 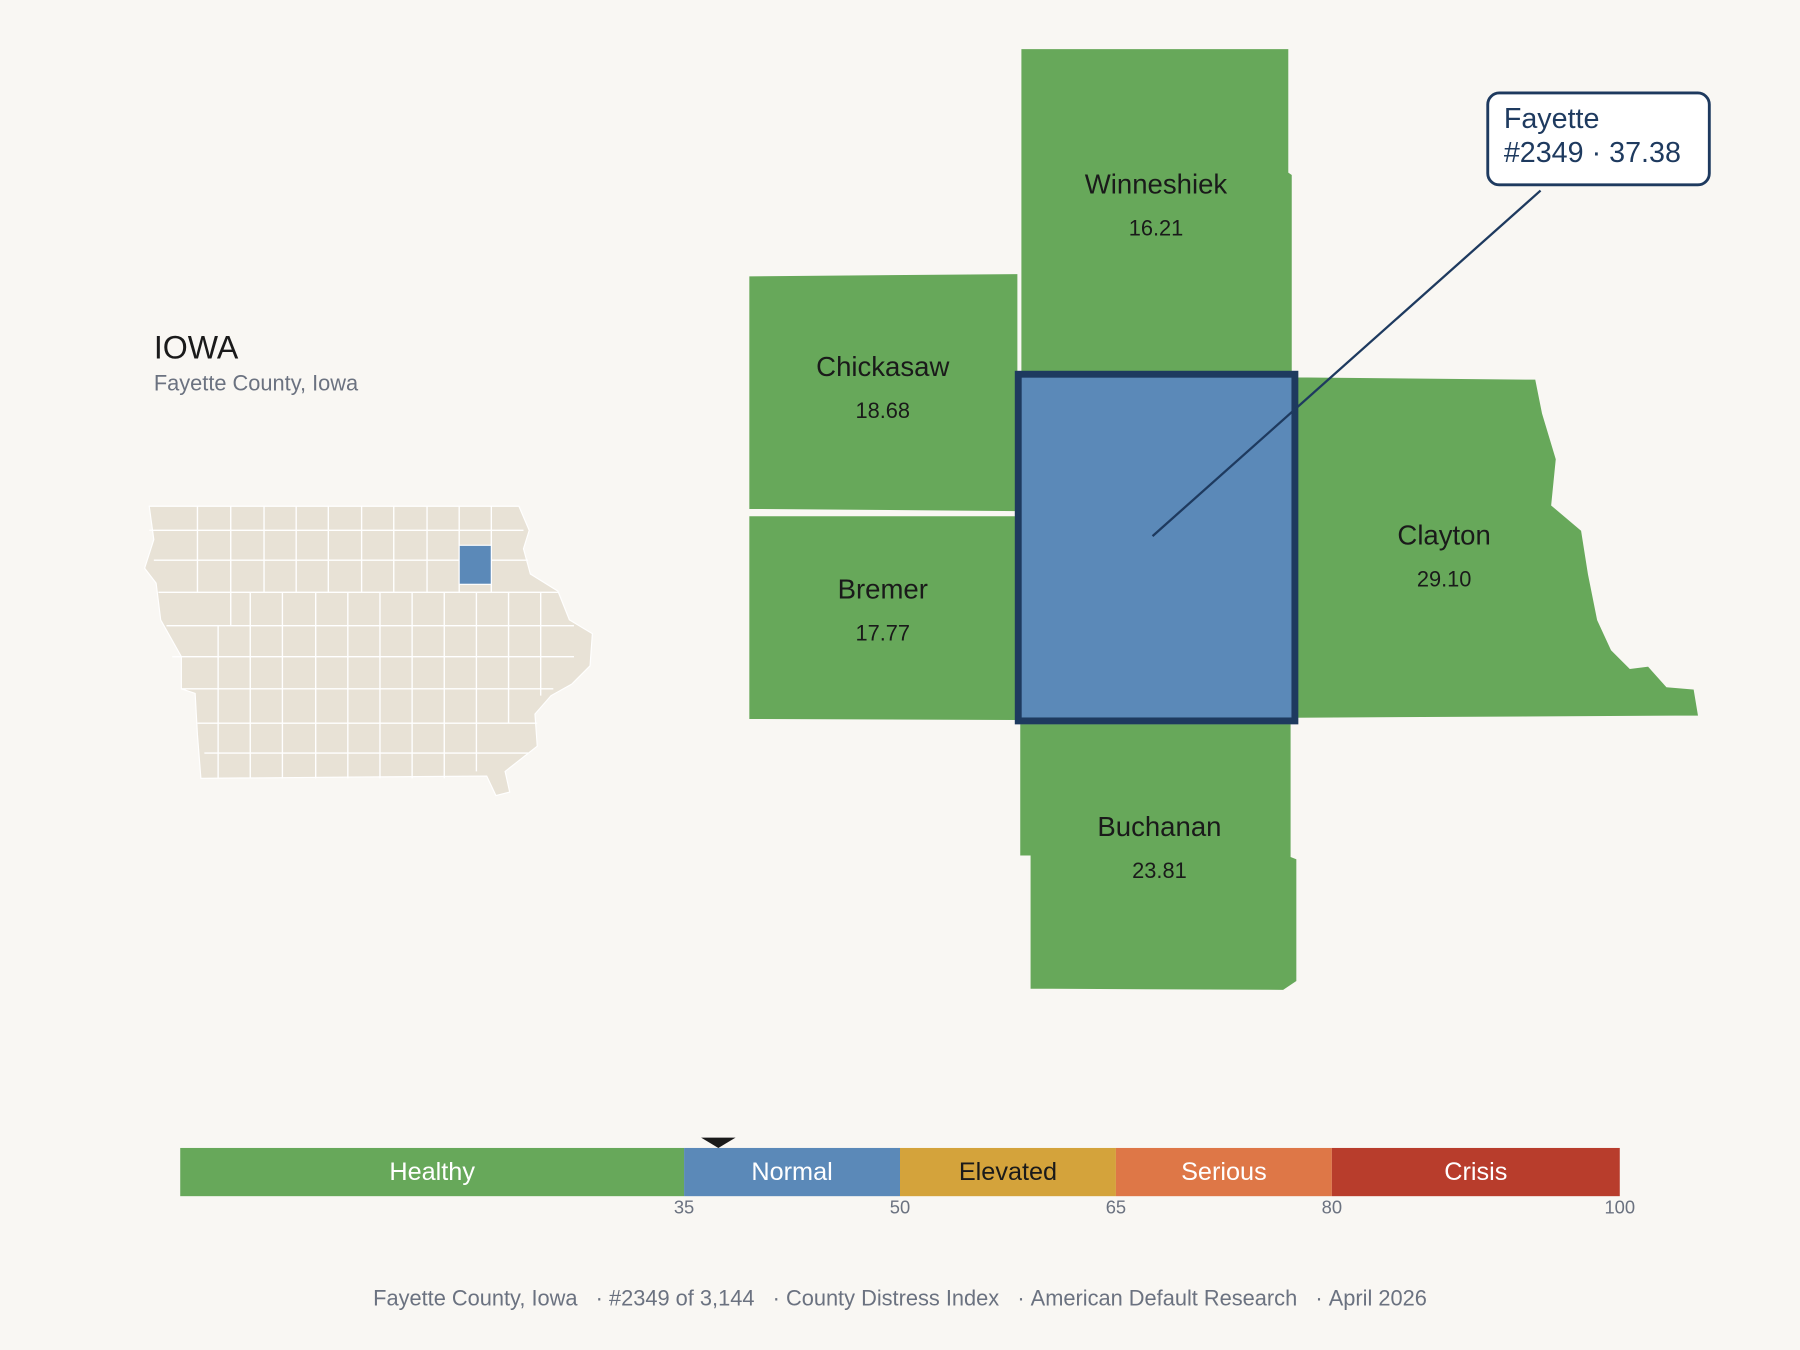 What do you see at coordinates (681, 1297) in the screenshot?
I see `footer-item: #2349 of 3,144` at bounding box center [681, 1297].